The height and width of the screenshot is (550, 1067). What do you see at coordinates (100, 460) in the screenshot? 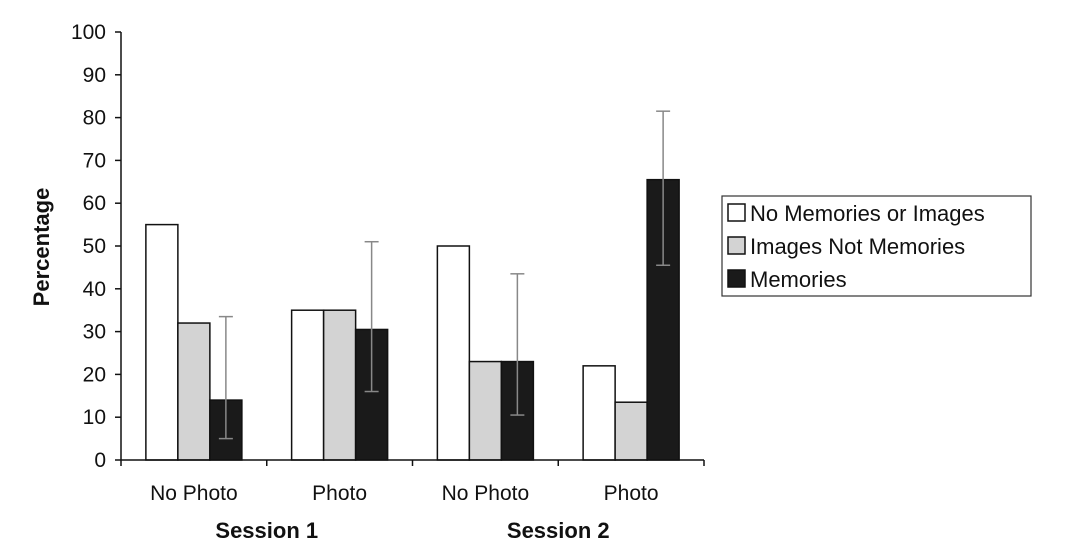
I see `y-tick-label: 0` at bounding box center [100, 460].